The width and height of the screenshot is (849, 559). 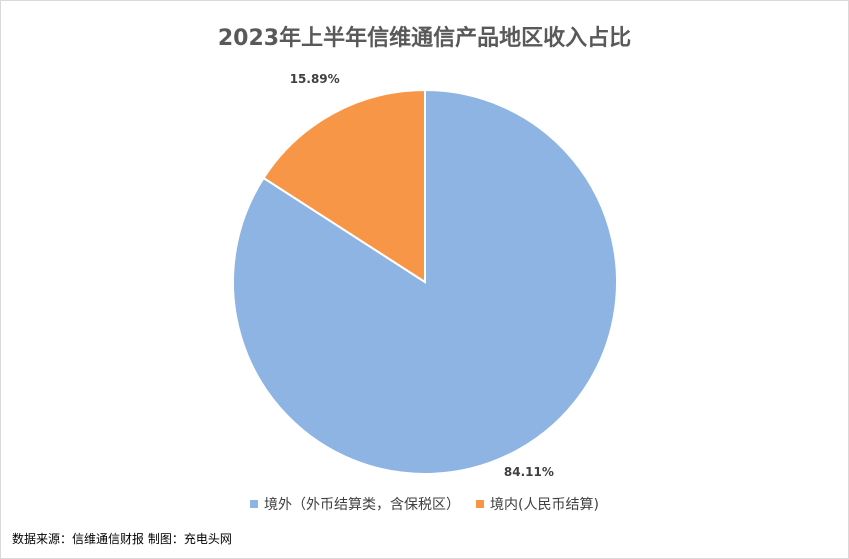 What do you see at coordinates (315, 79) in the screenshot?
I see `data-label-1: 15.89%` at bounding box center [315, 79].